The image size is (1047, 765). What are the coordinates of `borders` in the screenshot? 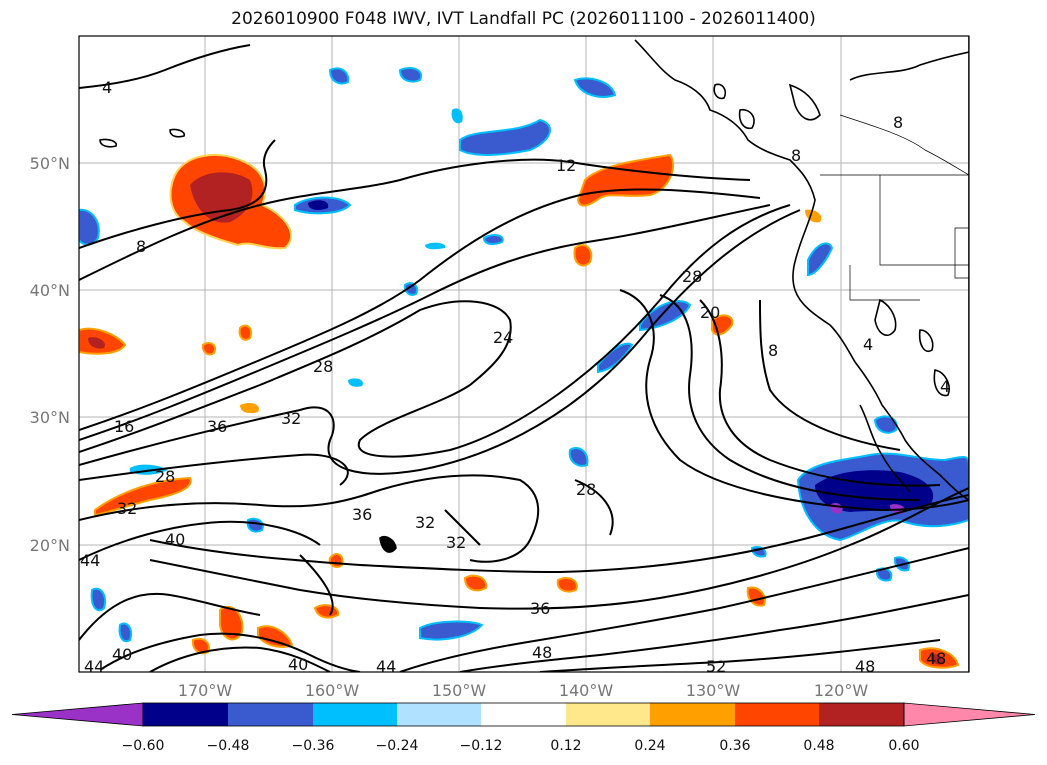 It's located at (894, 207).